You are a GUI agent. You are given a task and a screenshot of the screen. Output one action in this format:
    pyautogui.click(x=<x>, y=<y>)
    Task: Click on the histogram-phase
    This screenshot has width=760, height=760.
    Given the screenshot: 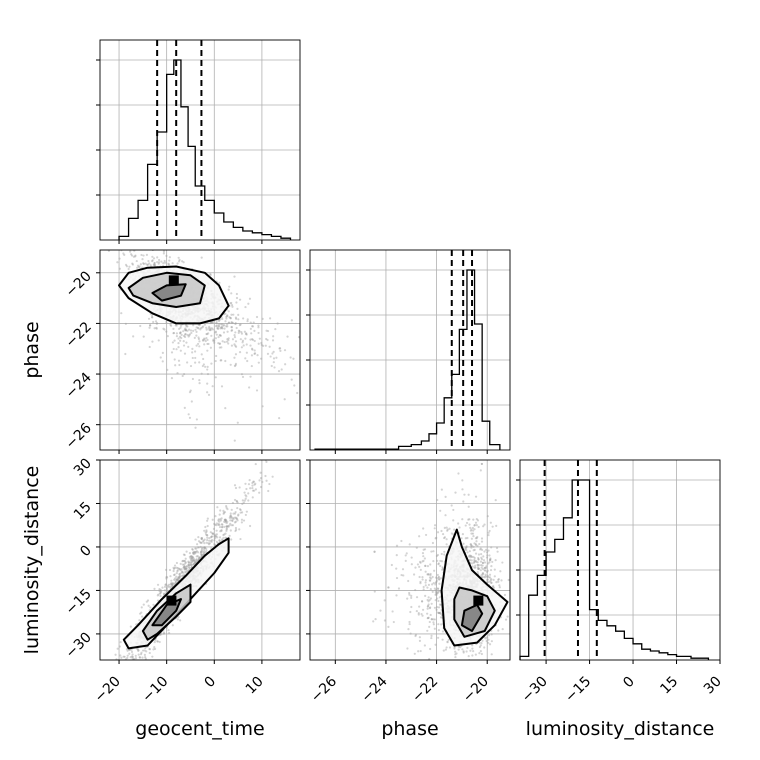 What is the action you would take?
    pyautogui.click(x=408, y=352)
    